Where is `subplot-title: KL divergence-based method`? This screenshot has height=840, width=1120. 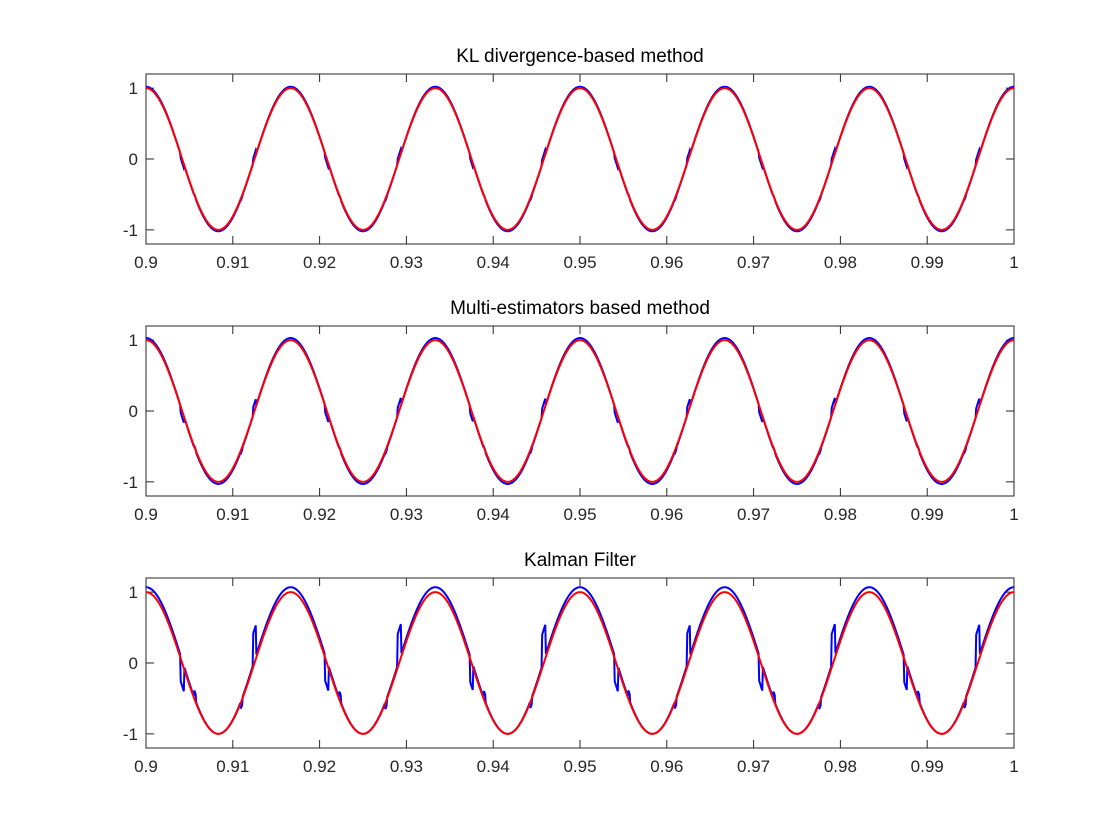 subplot-title: KL divergence-based method is located at coordinates (580, 56).